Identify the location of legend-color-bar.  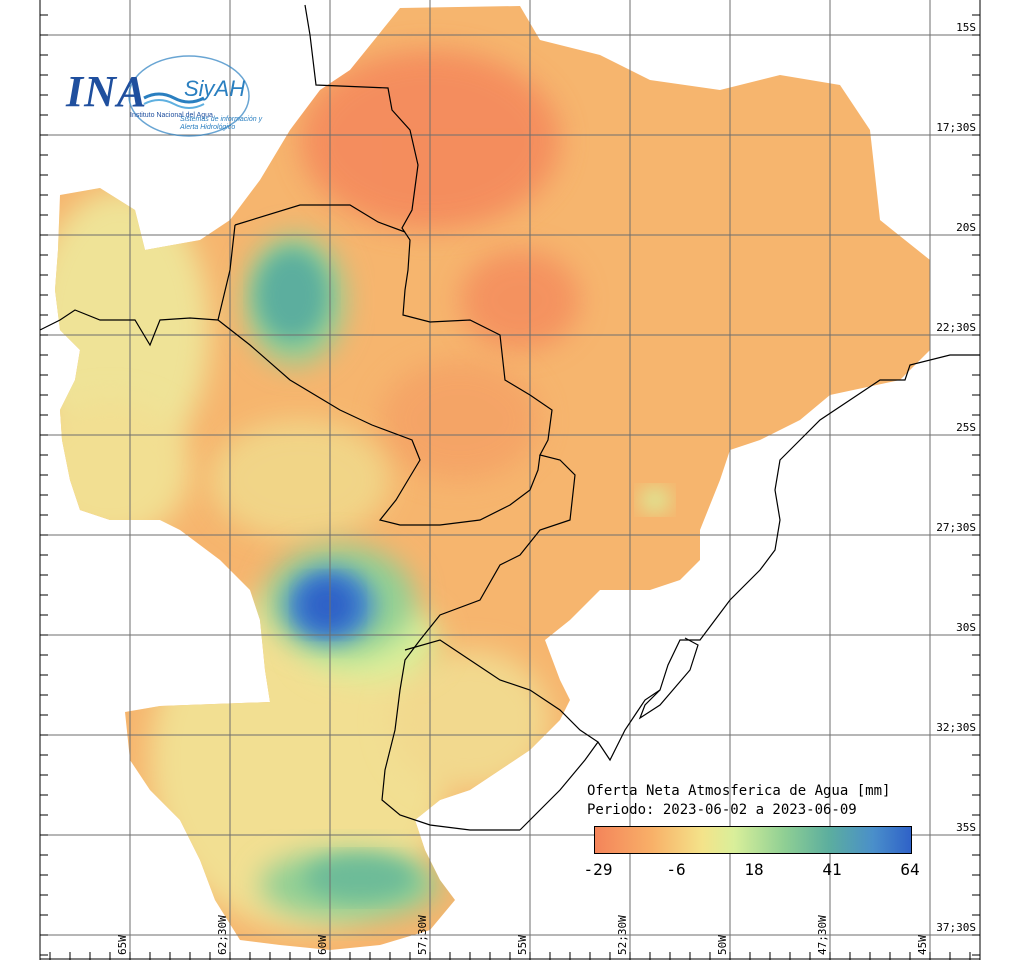
(753, 840).